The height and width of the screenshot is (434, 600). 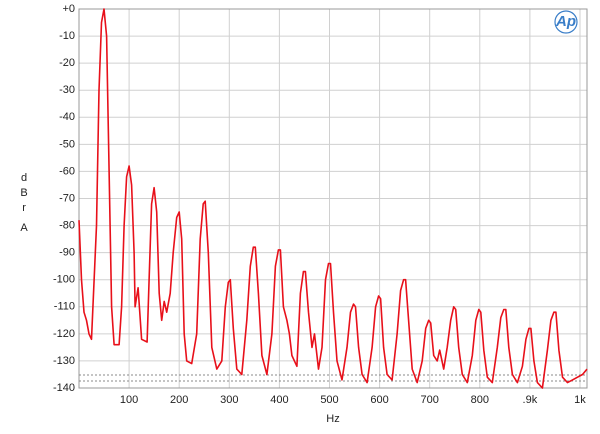 I want to click on x-tick-label: 1k, so click(x=580, y=400).